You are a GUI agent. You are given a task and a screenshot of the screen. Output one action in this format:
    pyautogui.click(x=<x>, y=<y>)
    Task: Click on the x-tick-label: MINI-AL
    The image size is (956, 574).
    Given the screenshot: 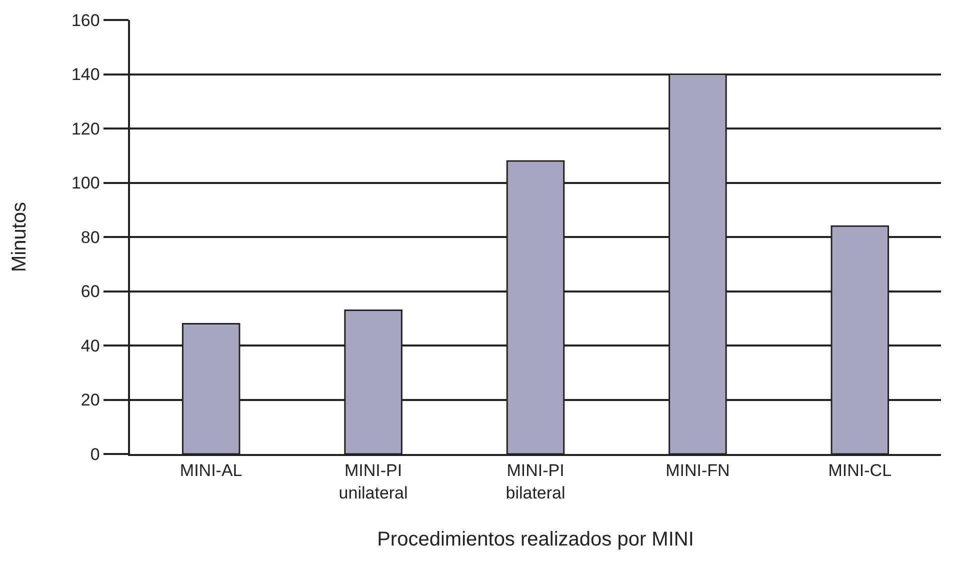 What is the action you would take?
    pyautogui.click(x=211, y=470)
    